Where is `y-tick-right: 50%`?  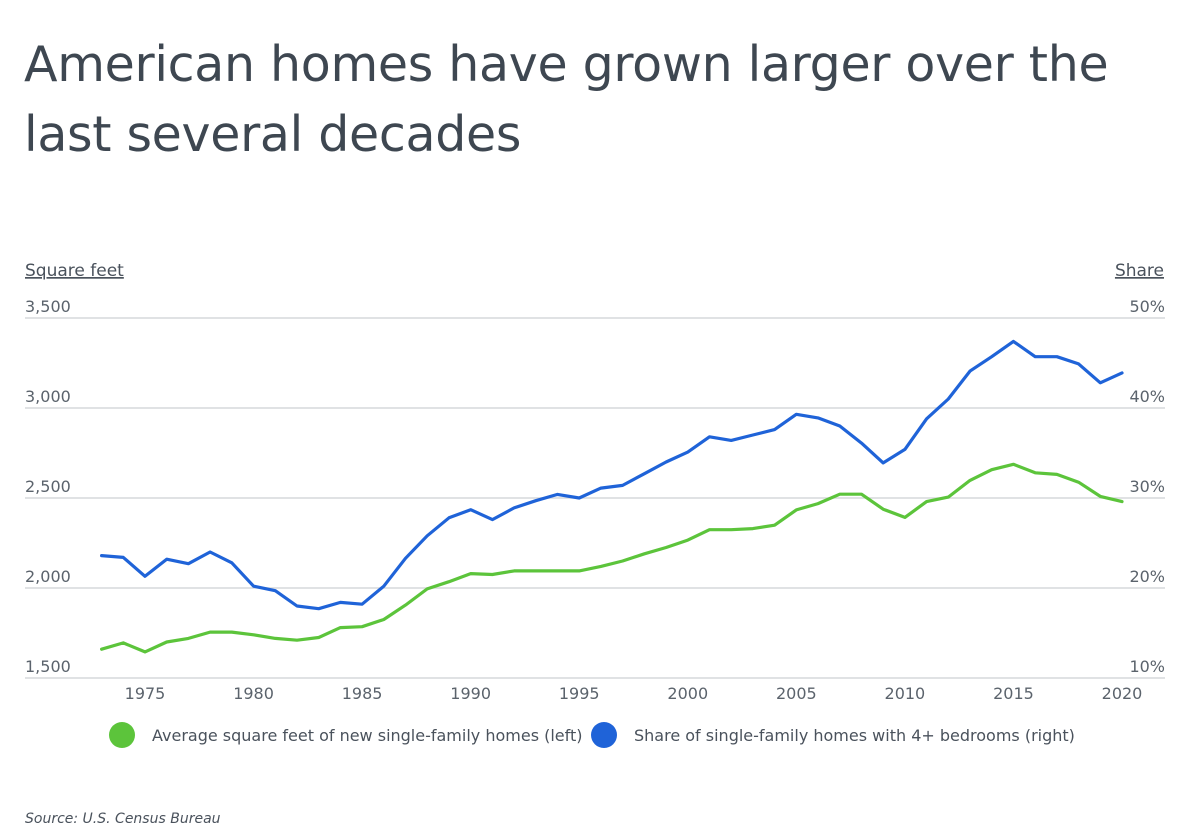
y-tick-right: 50% is located at coordinates (1147, 306).